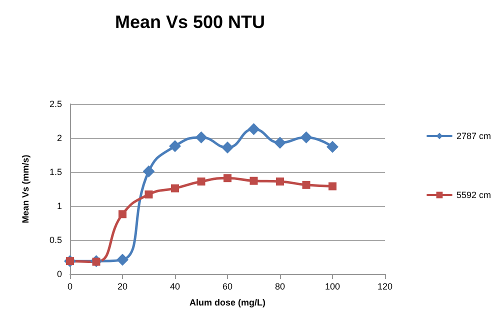  Describe the element at coordinates (55, 104) in the screenshot. I see `y-tick-label: 2.5` at that location.